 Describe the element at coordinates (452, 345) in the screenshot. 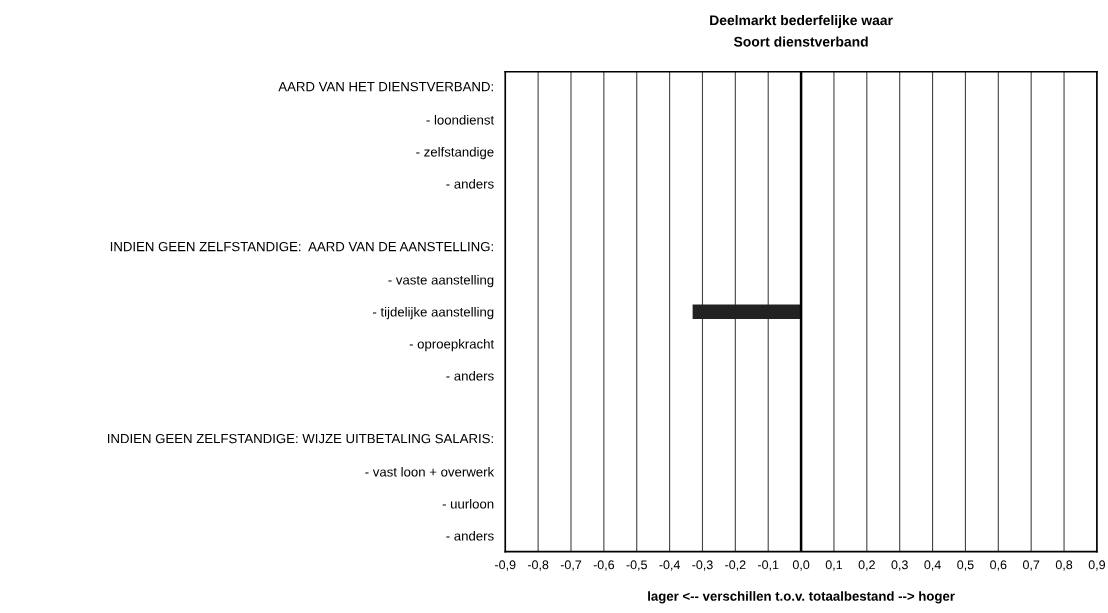

I see `y-tick-label: - oproepkracht` at that location.